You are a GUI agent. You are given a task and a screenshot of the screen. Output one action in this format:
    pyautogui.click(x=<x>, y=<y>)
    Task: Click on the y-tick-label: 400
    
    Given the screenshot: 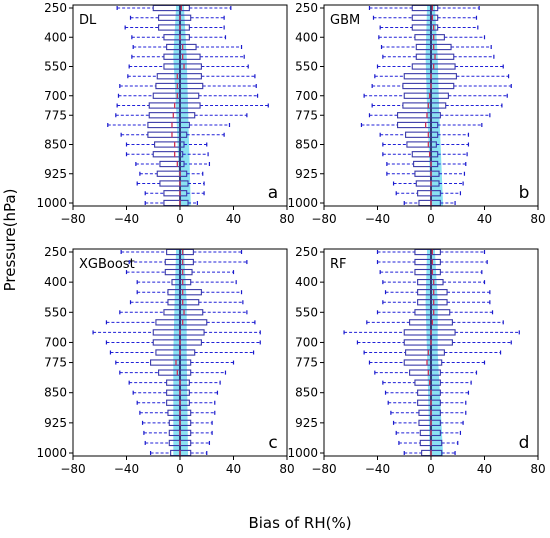 What is the action you would take?
    pyautogui.click(x=306, y=282)
    